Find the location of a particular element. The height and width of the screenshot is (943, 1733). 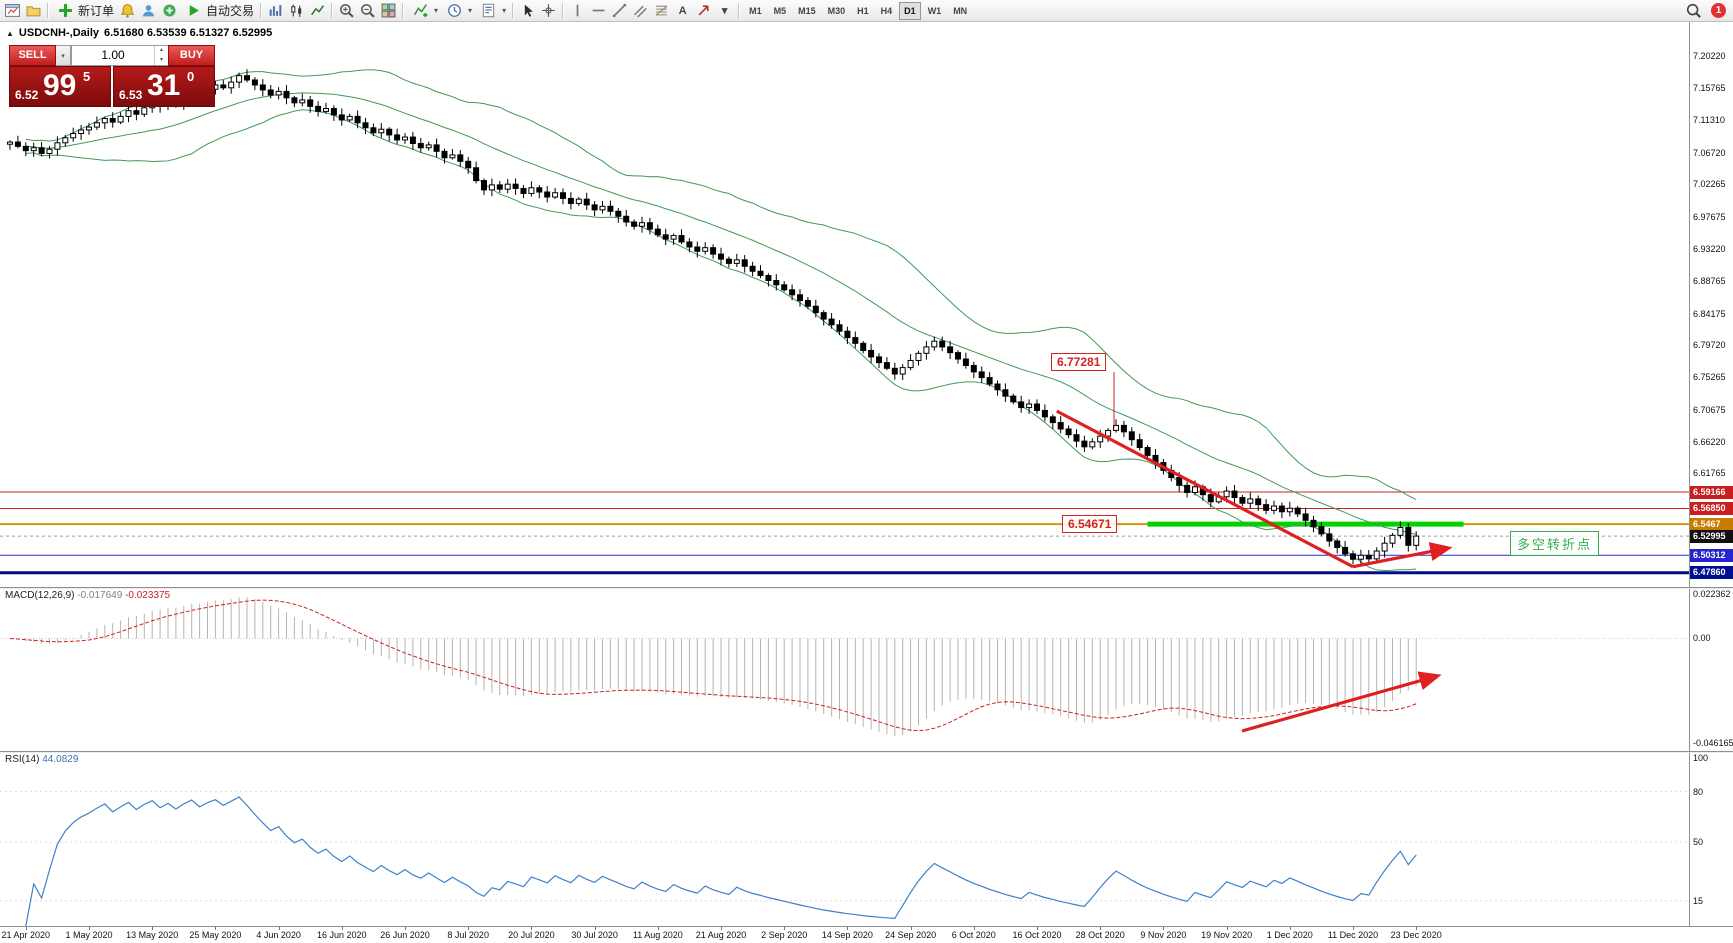

sell-price-prefix: 6.52 is located at coordinates (27, 95).